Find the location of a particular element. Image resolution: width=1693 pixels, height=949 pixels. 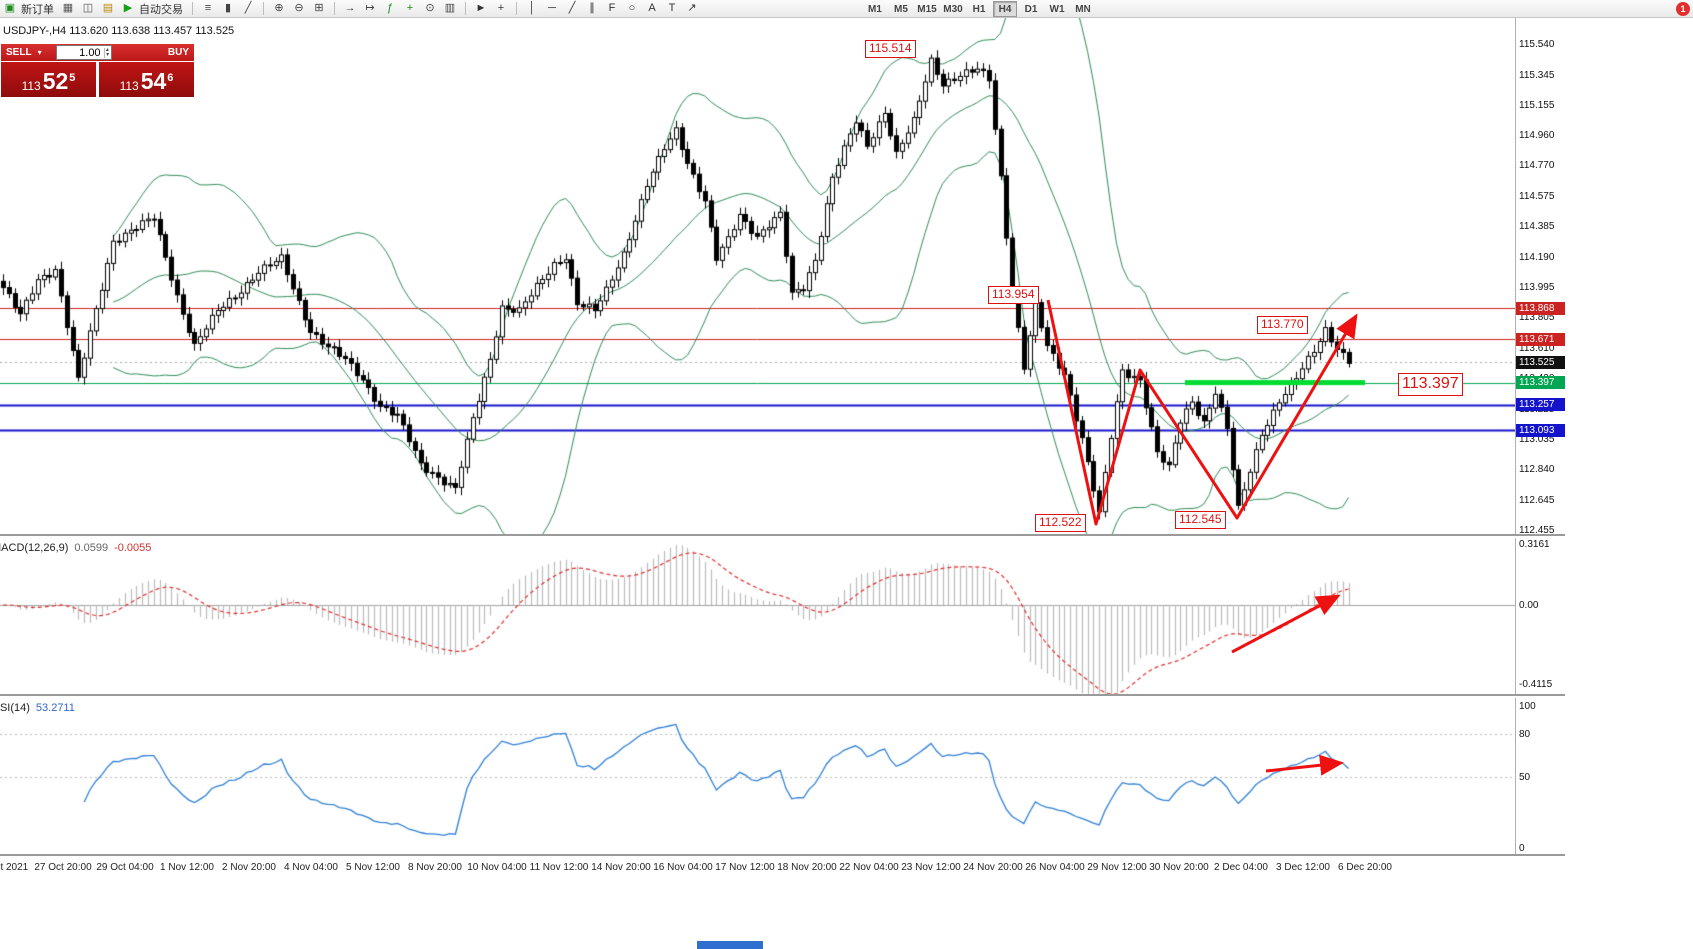

buy-price-button: 113 54 6 is located at coordinates (146, 79).